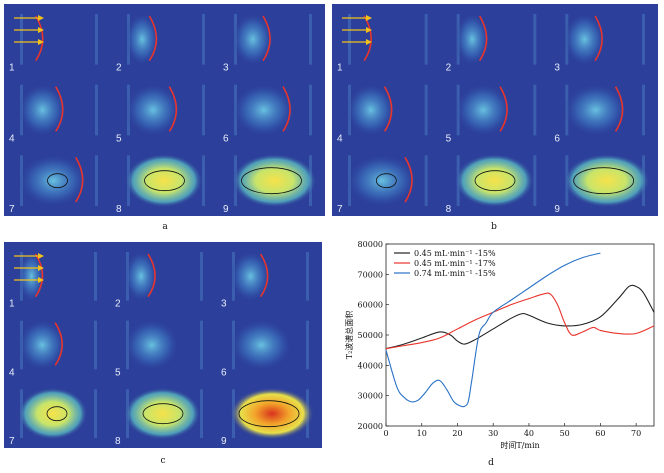 The image size is (664, 473). Describe the element at coordinates (565, 433) in the screenshot. I see `x-tick-label: 50` at that location.